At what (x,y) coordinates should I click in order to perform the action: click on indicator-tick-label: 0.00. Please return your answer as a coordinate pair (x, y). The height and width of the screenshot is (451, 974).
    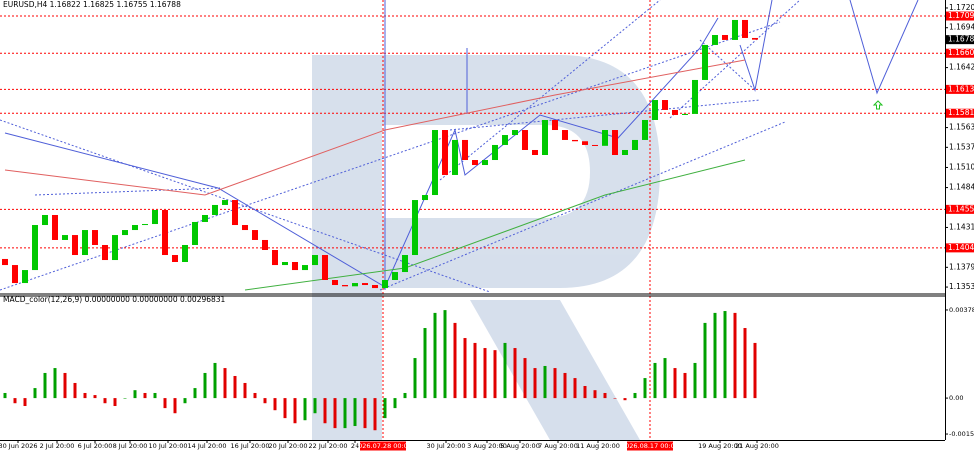
    Looking at the image, I should click on (956, 398).